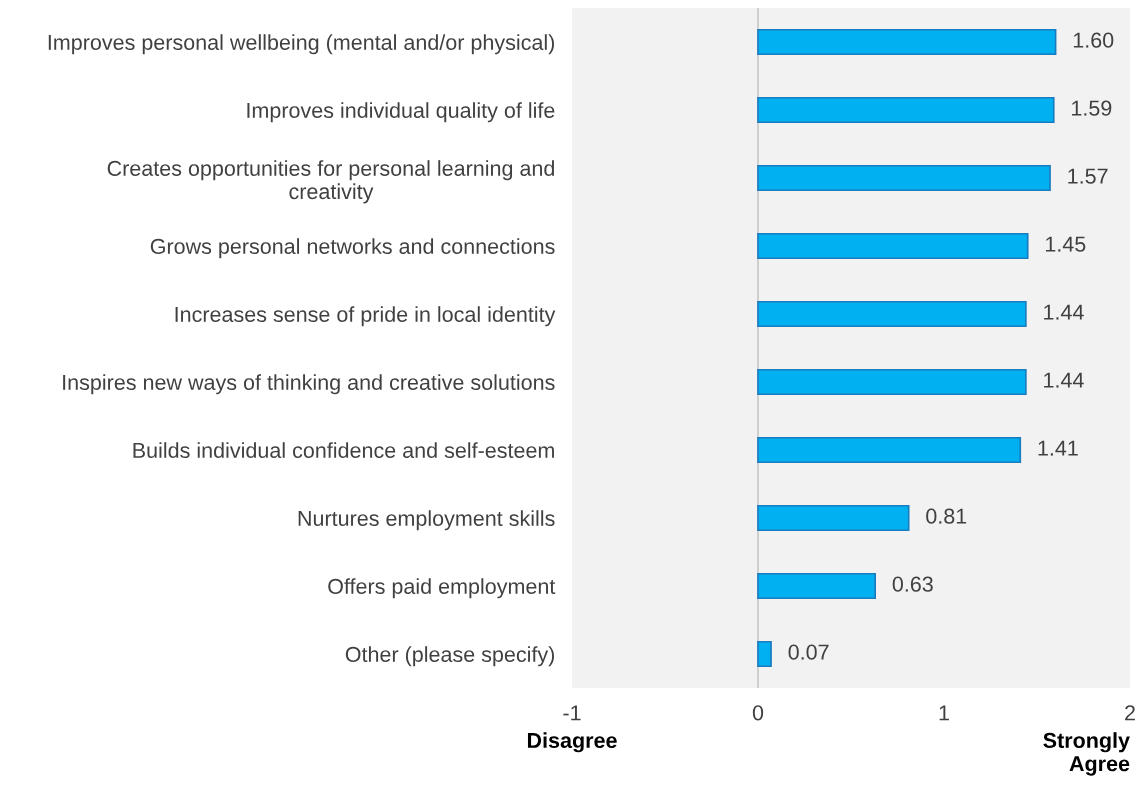 This screenshot has width=1142, height=785. I want to click on y-tick-label: Nurtures employment skills, so click(426, 520).